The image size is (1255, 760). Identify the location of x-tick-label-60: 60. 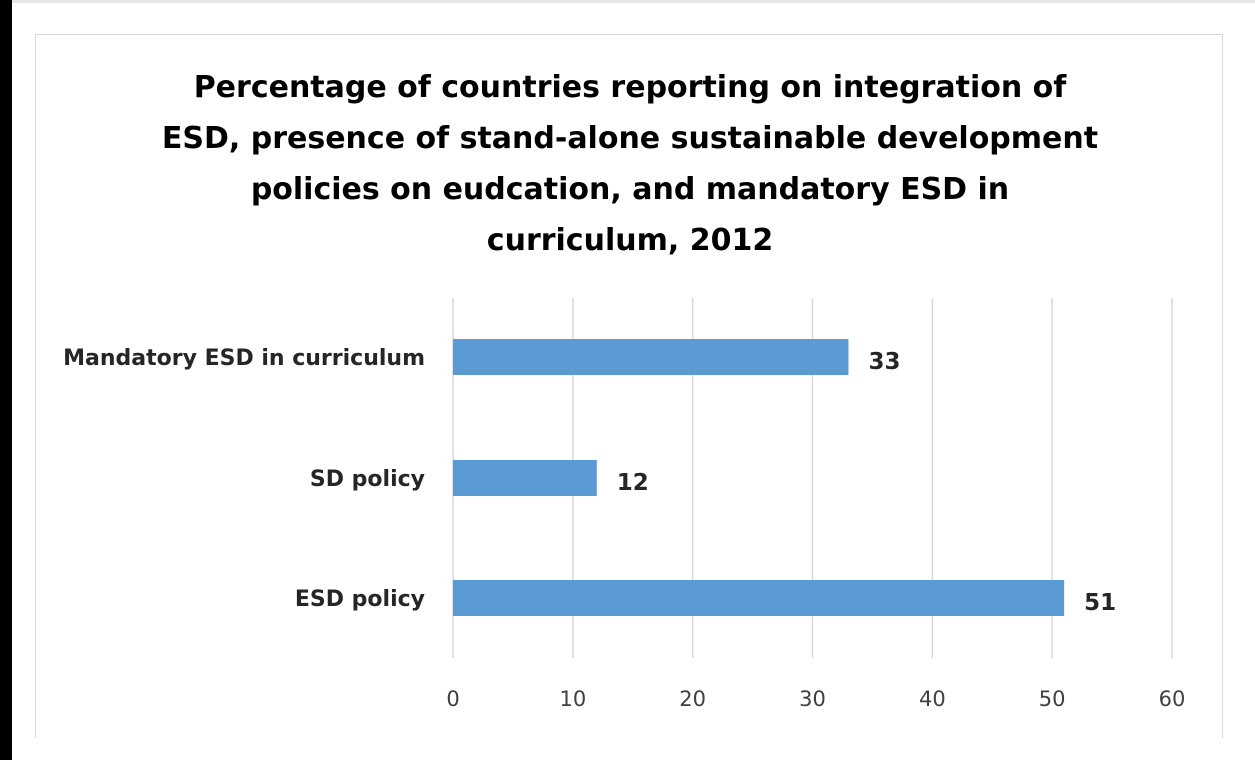
(1172, 699).